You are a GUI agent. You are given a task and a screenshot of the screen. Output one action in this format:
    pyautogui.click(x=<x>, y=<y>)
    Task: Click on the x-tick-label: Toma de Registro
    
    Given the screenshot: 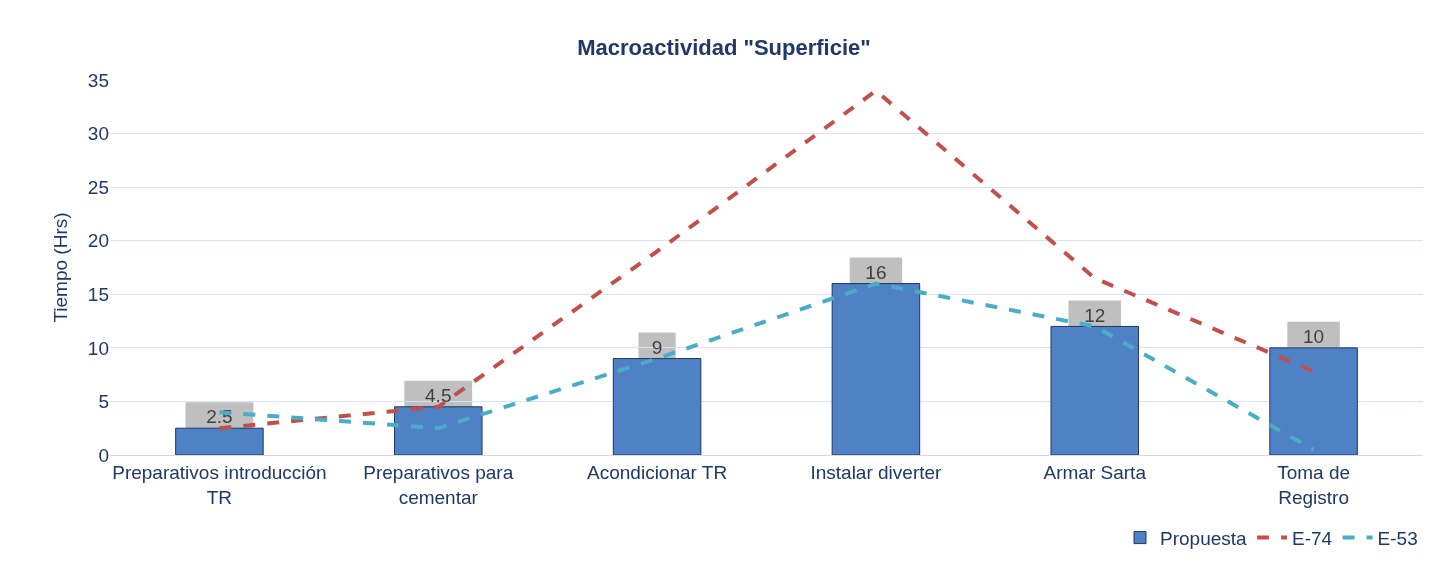 What is the action you would take?
    pyautogui.click(x=1314, y=484)
    